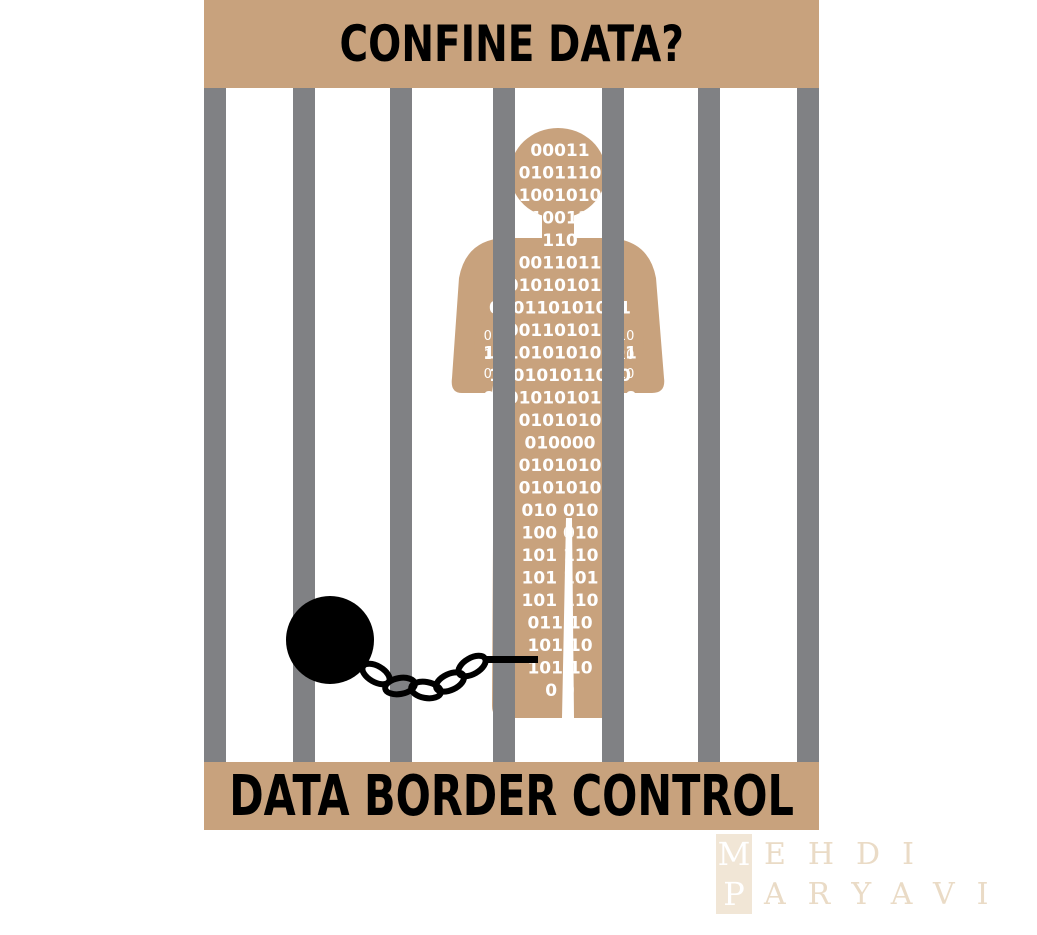 This screenshot has height=935, width=1037. What do you see at coordinates (560, 376) in the screenshot?
I see `binary-row: 110101011010` at bounding box center [560, 376].